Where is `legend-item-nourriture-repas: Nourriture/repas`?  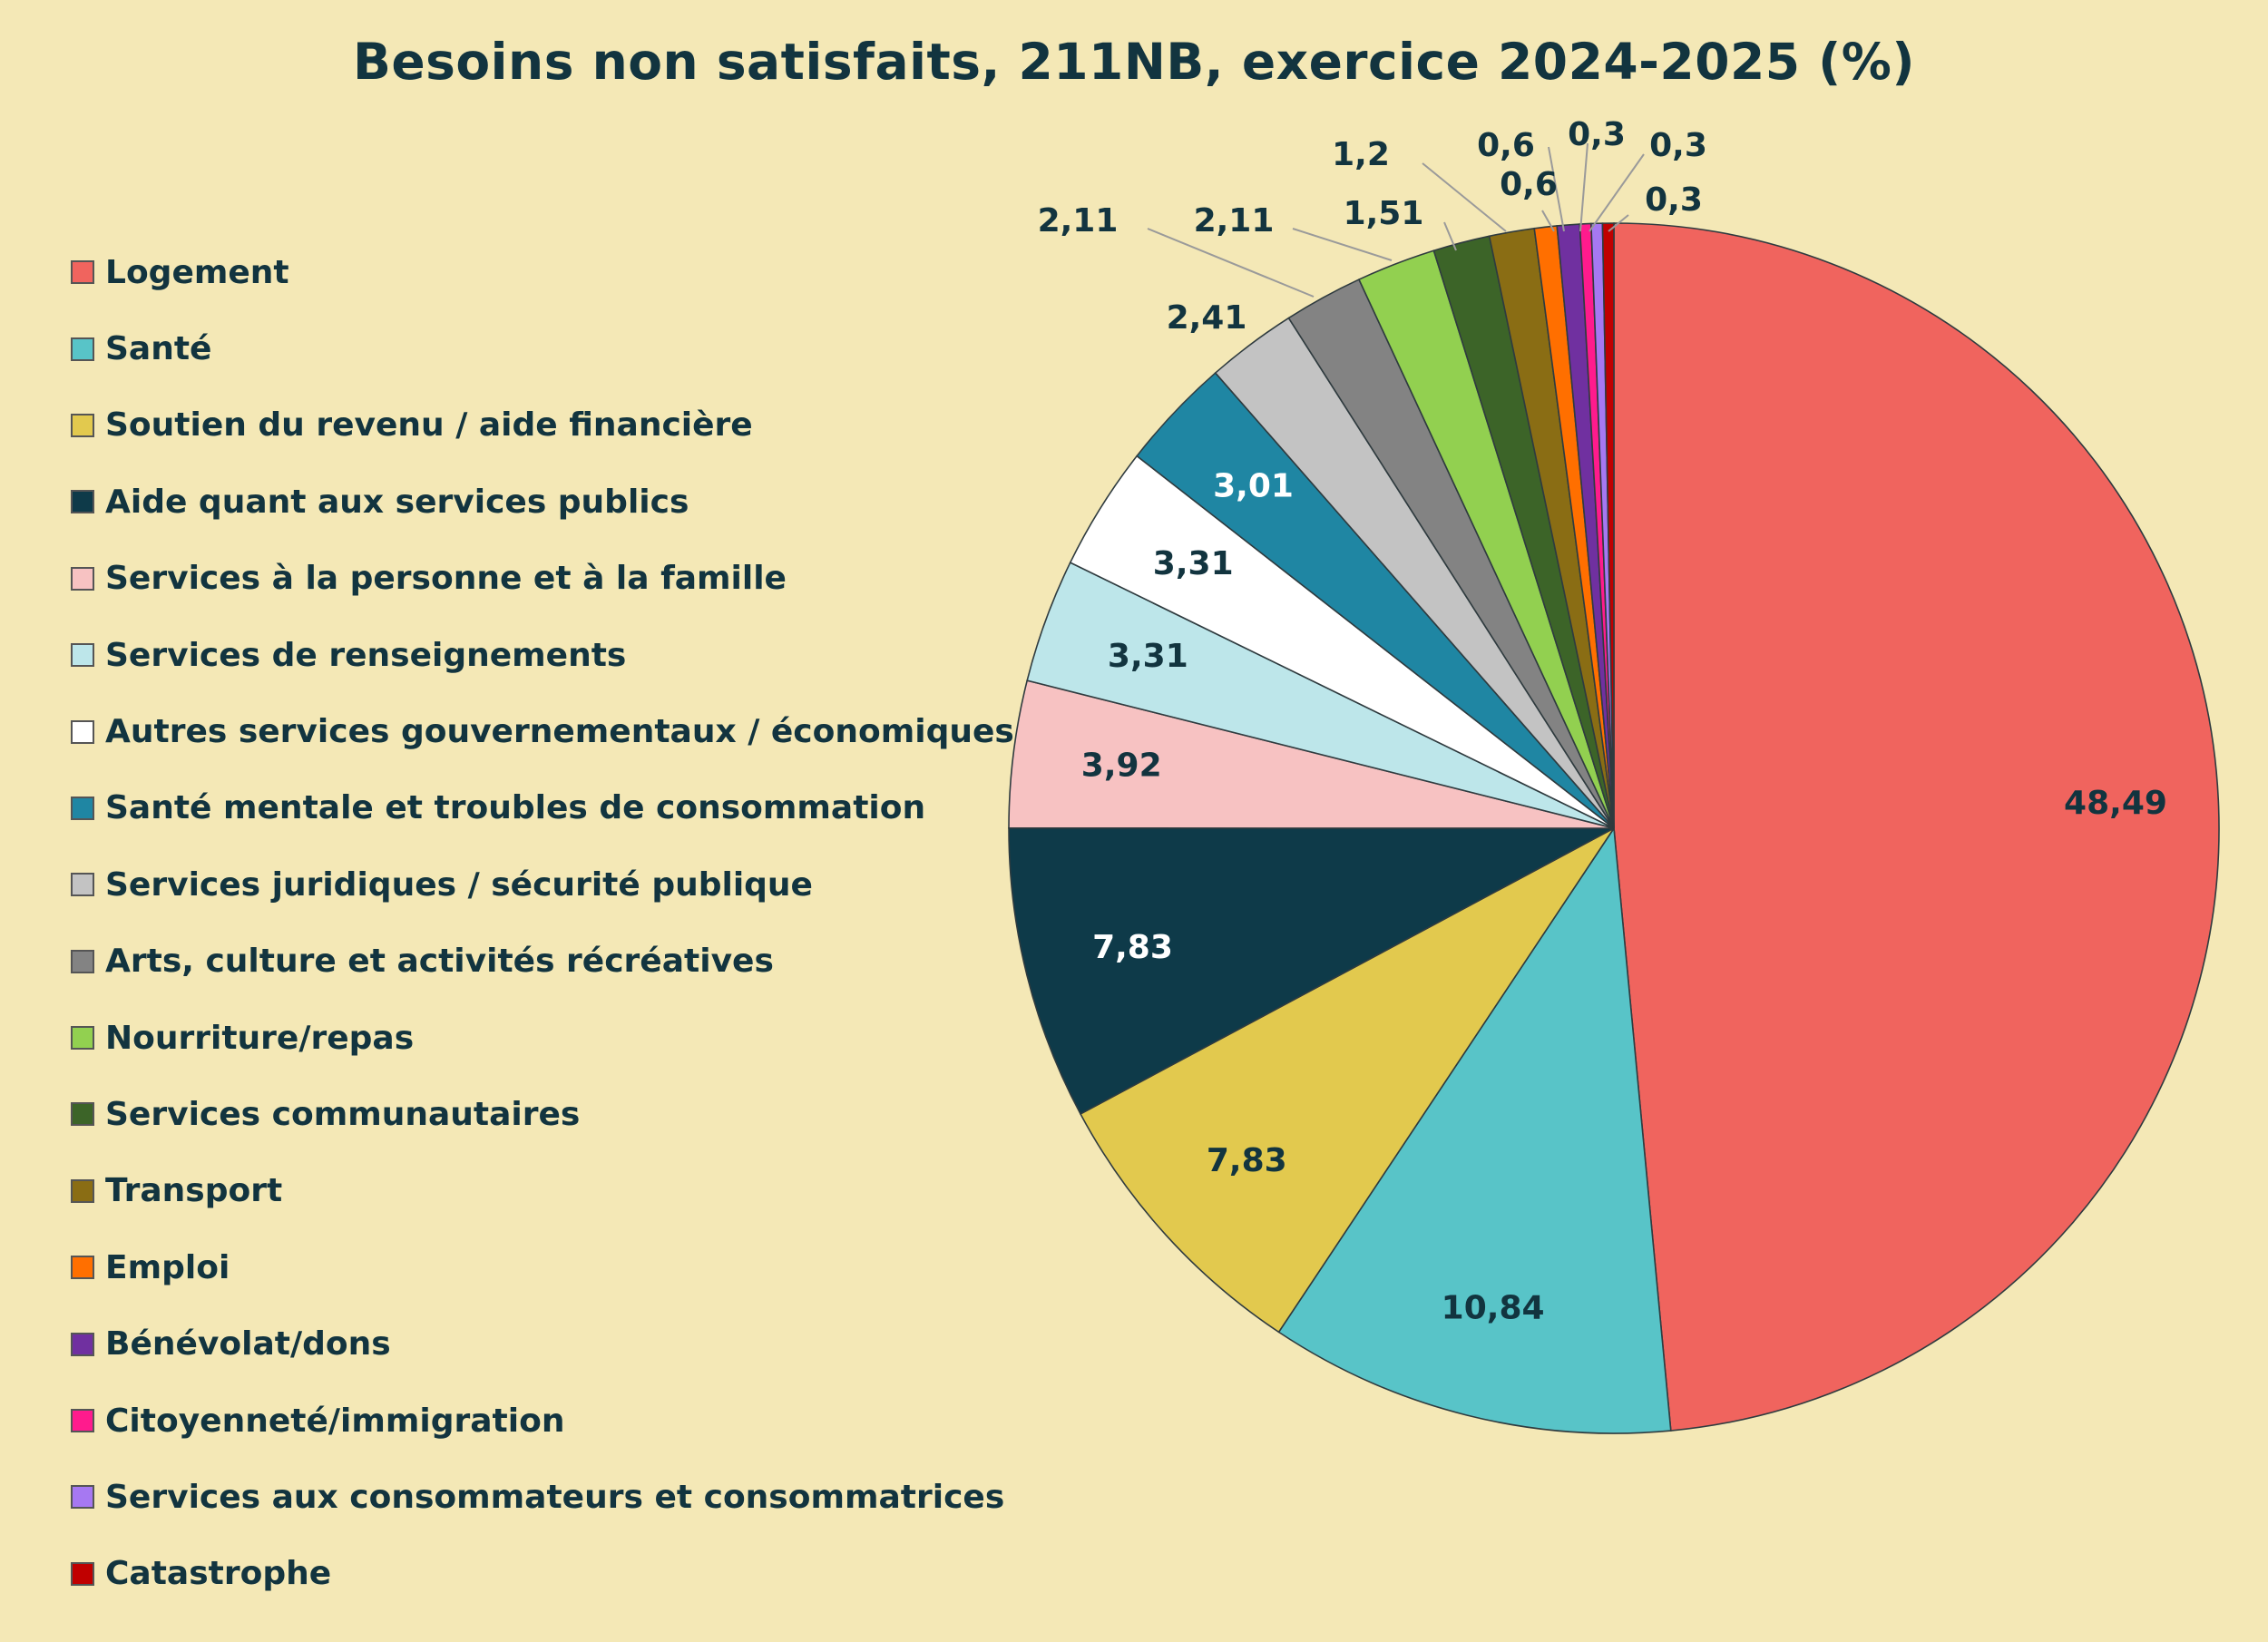
legend-item-nourriture-repas: Nourriture/repas is located at coordinates (547, 1038).